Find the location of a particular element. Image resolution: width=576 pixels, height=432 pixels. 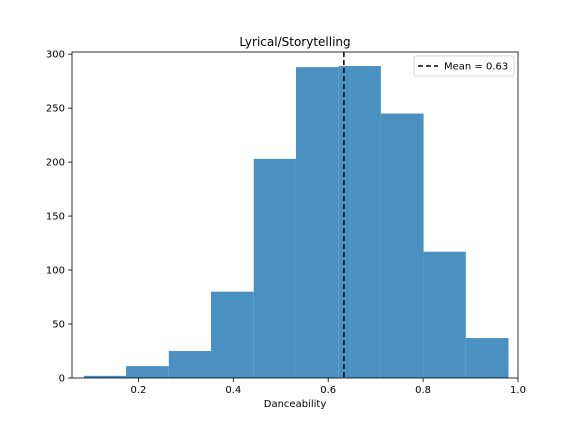

x-tick-label: 0.4 is located at coordinates (233, 390).